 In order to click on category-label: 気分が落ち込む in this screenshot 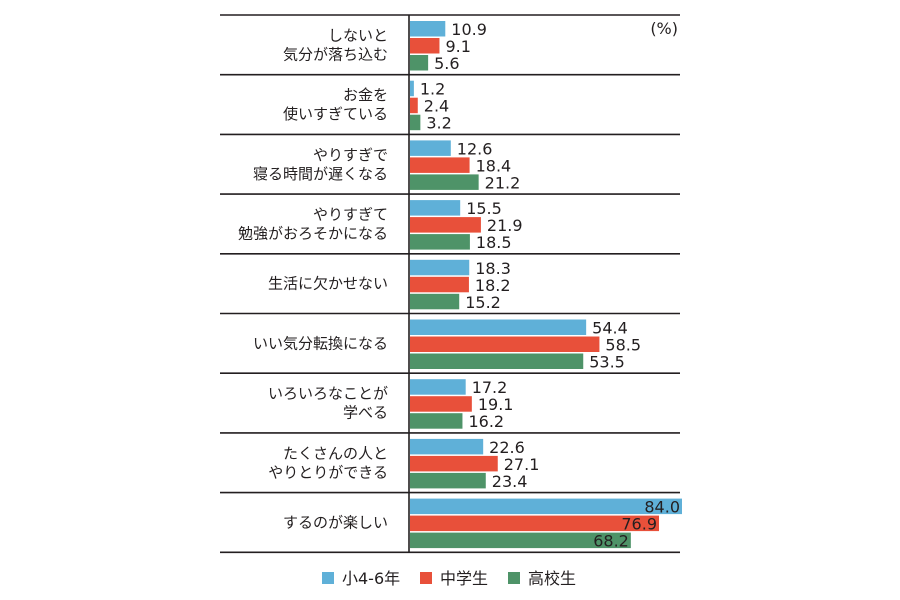, I will do `click(335, 54)`.